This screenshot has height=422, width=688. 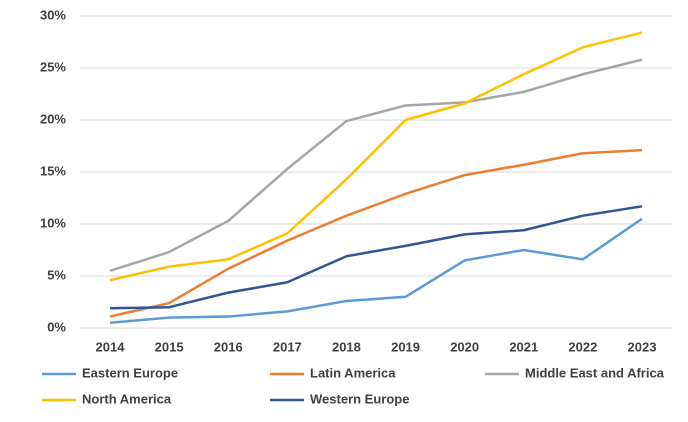 What do you see at coordinates (127, 398) in the screenshot?
I see `legend-label: North America` at bounding box center [127, 398].